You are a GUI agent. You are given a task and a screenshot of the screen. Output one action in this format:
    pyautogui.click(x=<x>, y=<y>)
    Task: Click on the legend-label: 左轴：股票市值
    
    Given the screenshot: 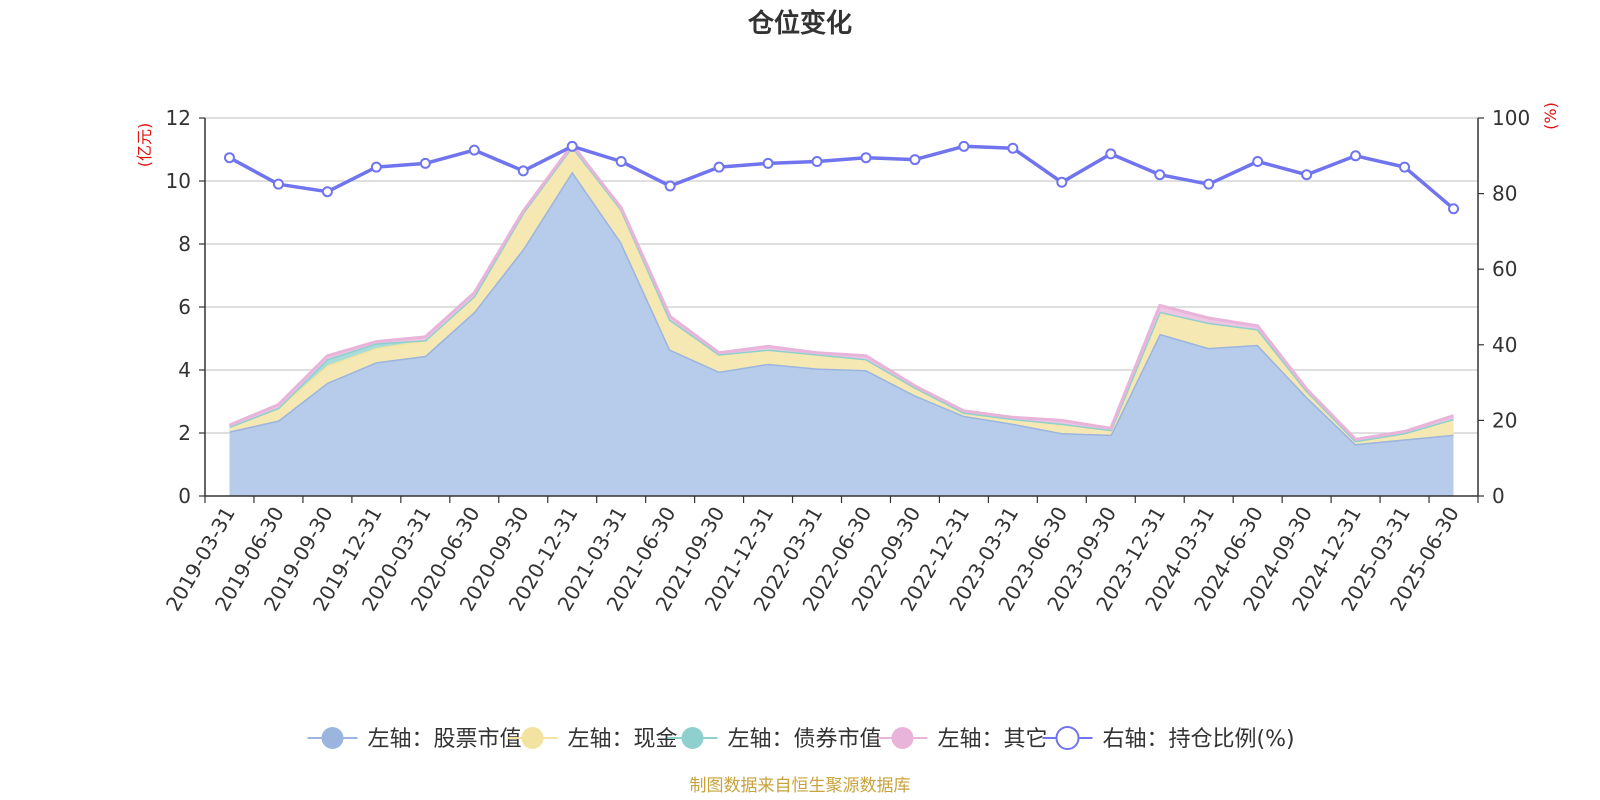 What is the action you would take?
    pyautogui.click(x=445, y=739)
    